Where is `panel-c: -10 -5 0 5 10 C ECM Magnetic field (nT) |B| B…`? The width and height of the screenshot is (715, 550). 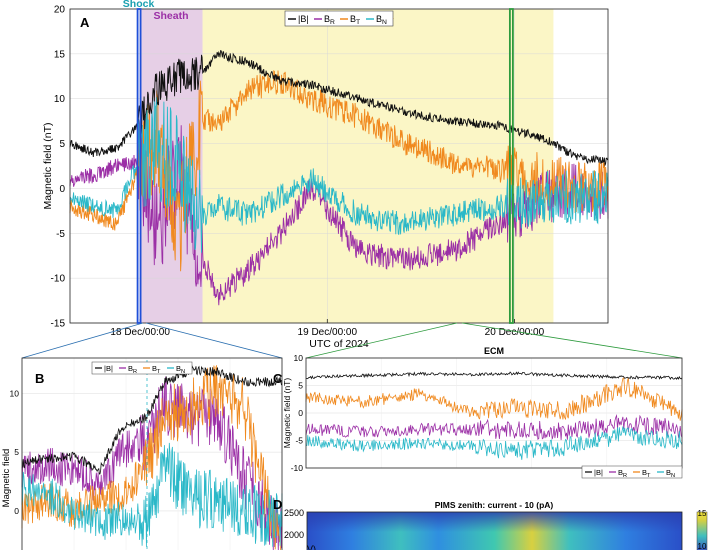
panel-c: -10 -5 0 5 10 C ECM Magnetic field (nT) |B| B… is located at coordinates (478, 412).